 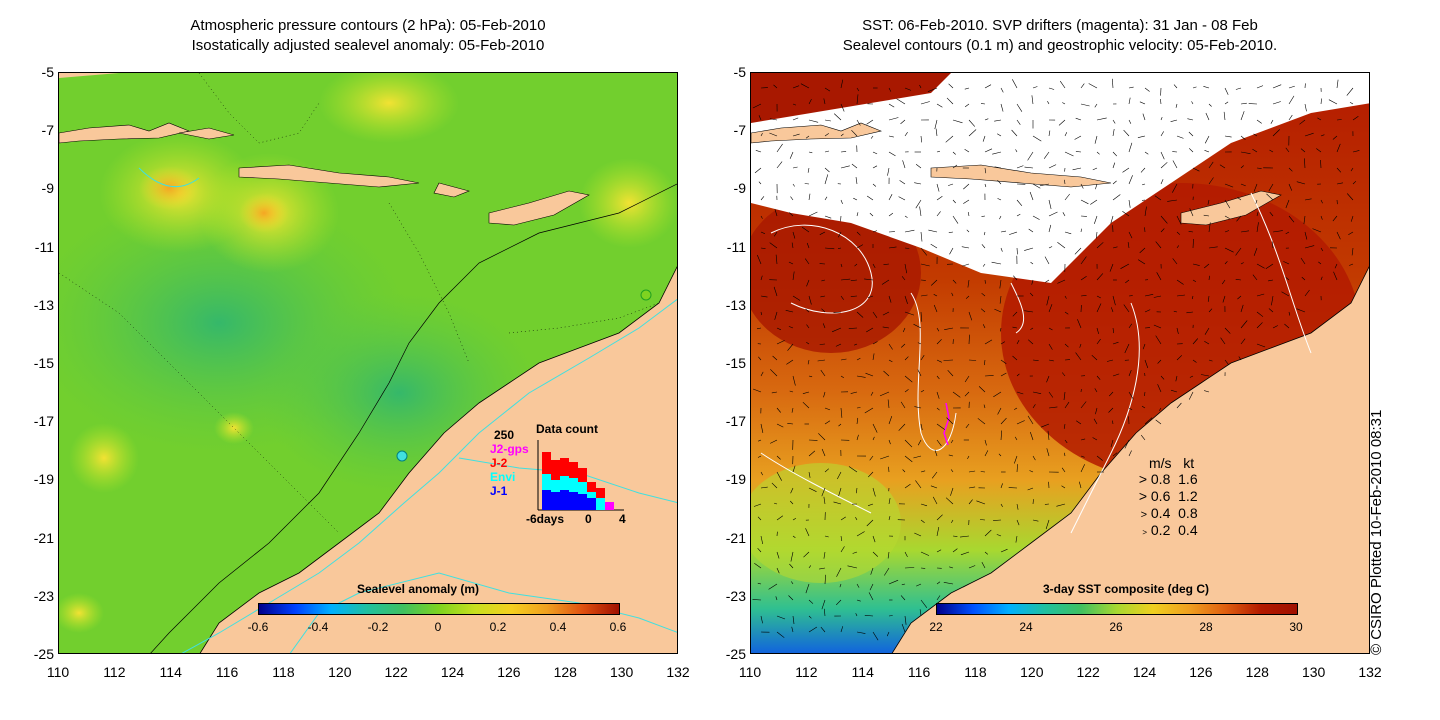 What do you see at coordinates (504, 435) in the screenshot?
I see `data-count-ymax: 250` at bounding box center [504, 435].